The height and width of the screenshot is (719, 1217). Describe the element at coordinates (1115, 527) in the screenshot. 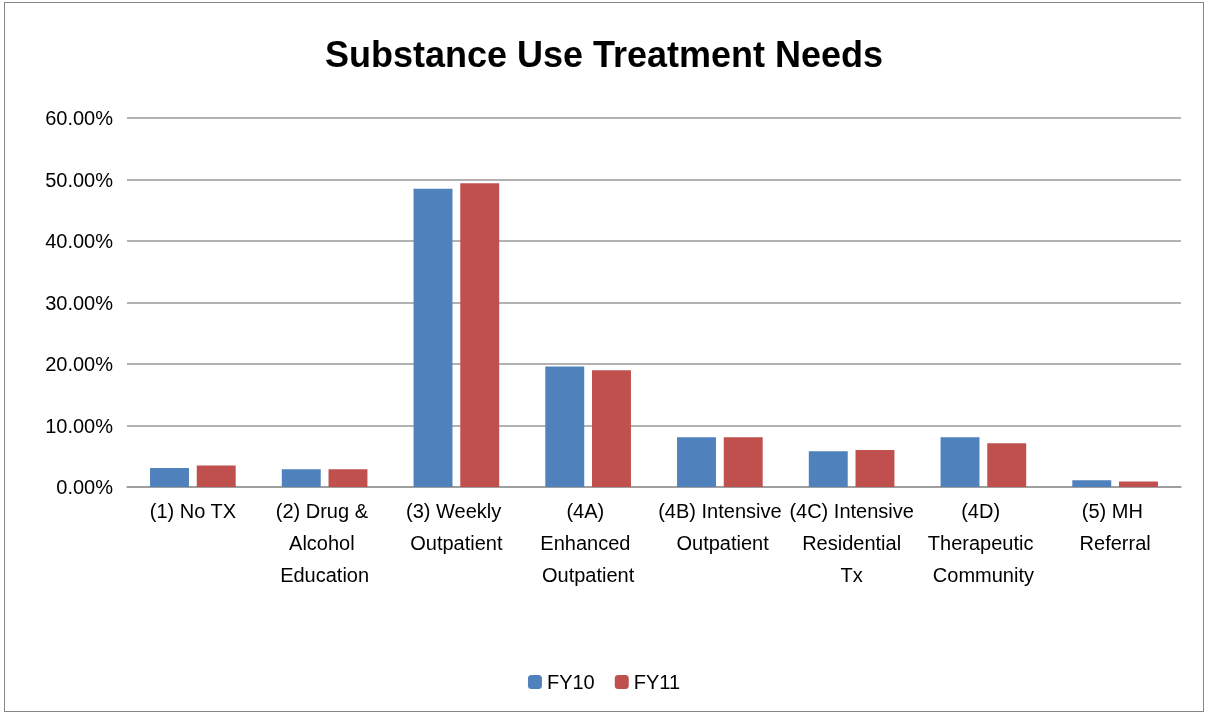

I see `x-tick-label: (5) MH Referral` at that location.